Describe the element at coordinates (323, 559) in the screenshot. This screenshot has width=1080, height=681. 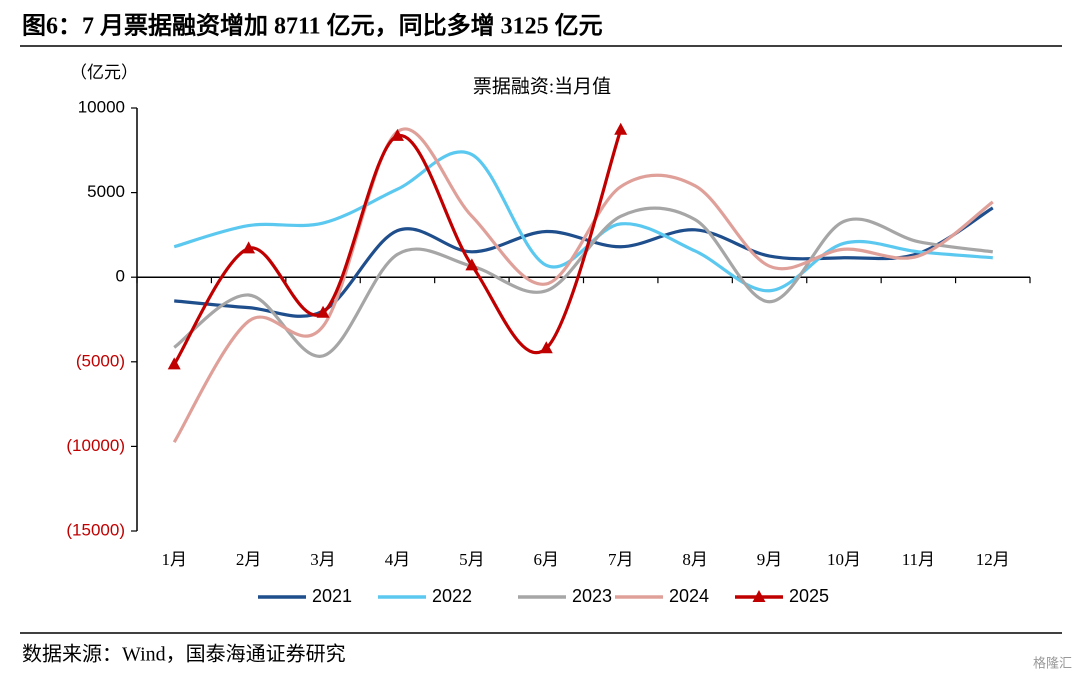
I see `x-tick-label: 3月` at that location.